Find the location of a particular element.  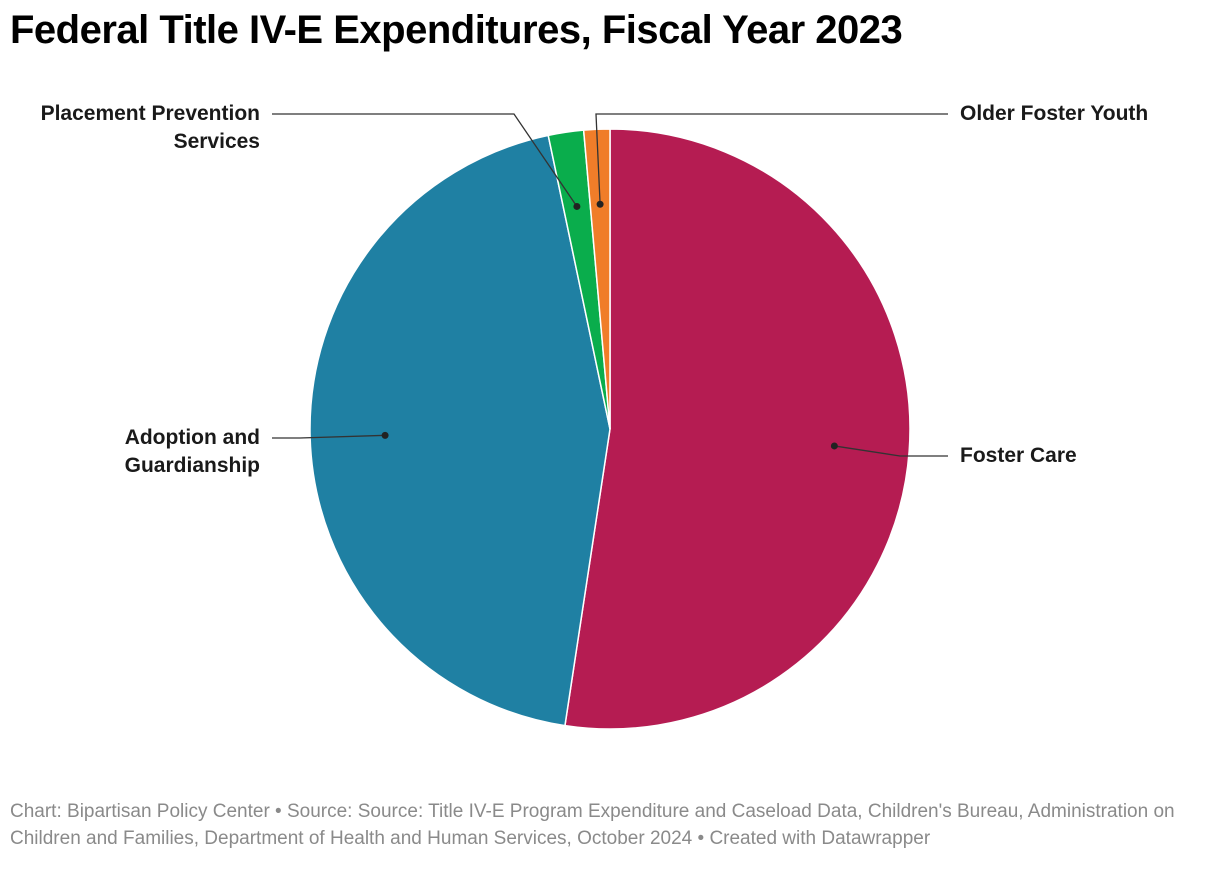

leader-line-foster-care is located at coordinates (891, 451).